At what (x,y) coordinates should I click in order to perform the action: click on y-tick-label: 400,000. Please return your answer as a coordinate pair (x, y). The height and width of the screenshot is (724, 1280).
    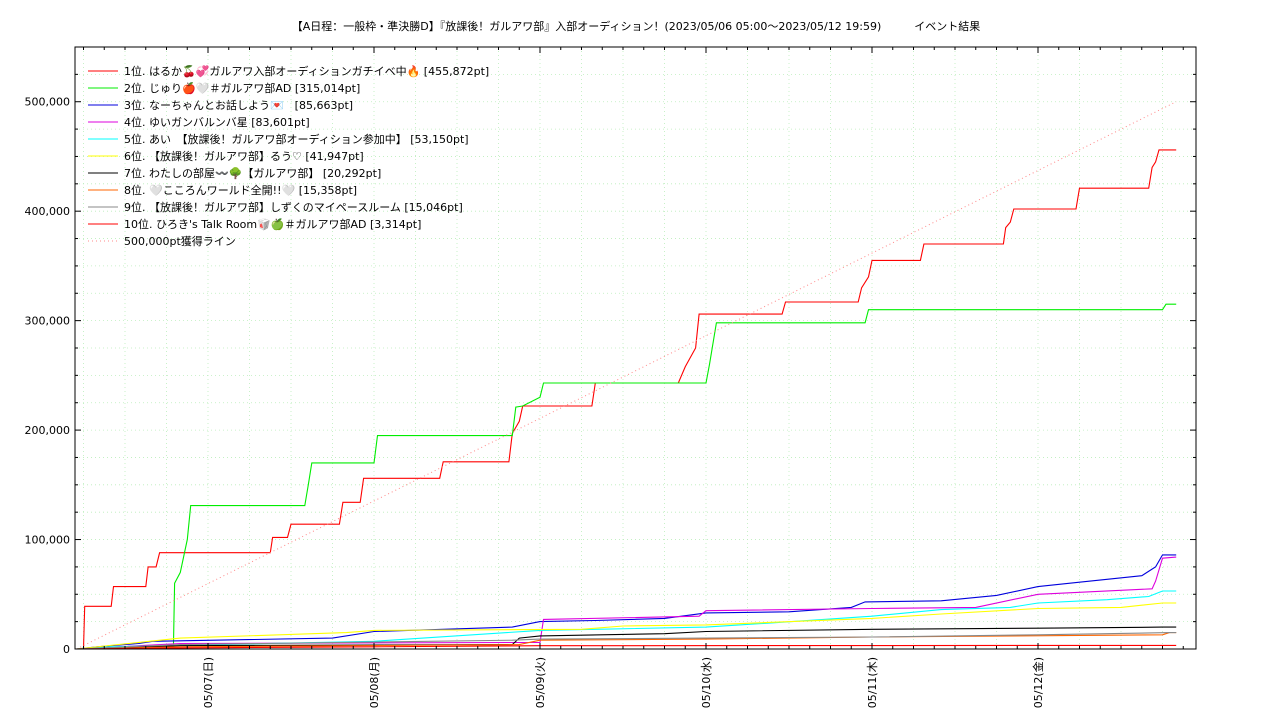
    Looking at the image, I should click on (48, 211).